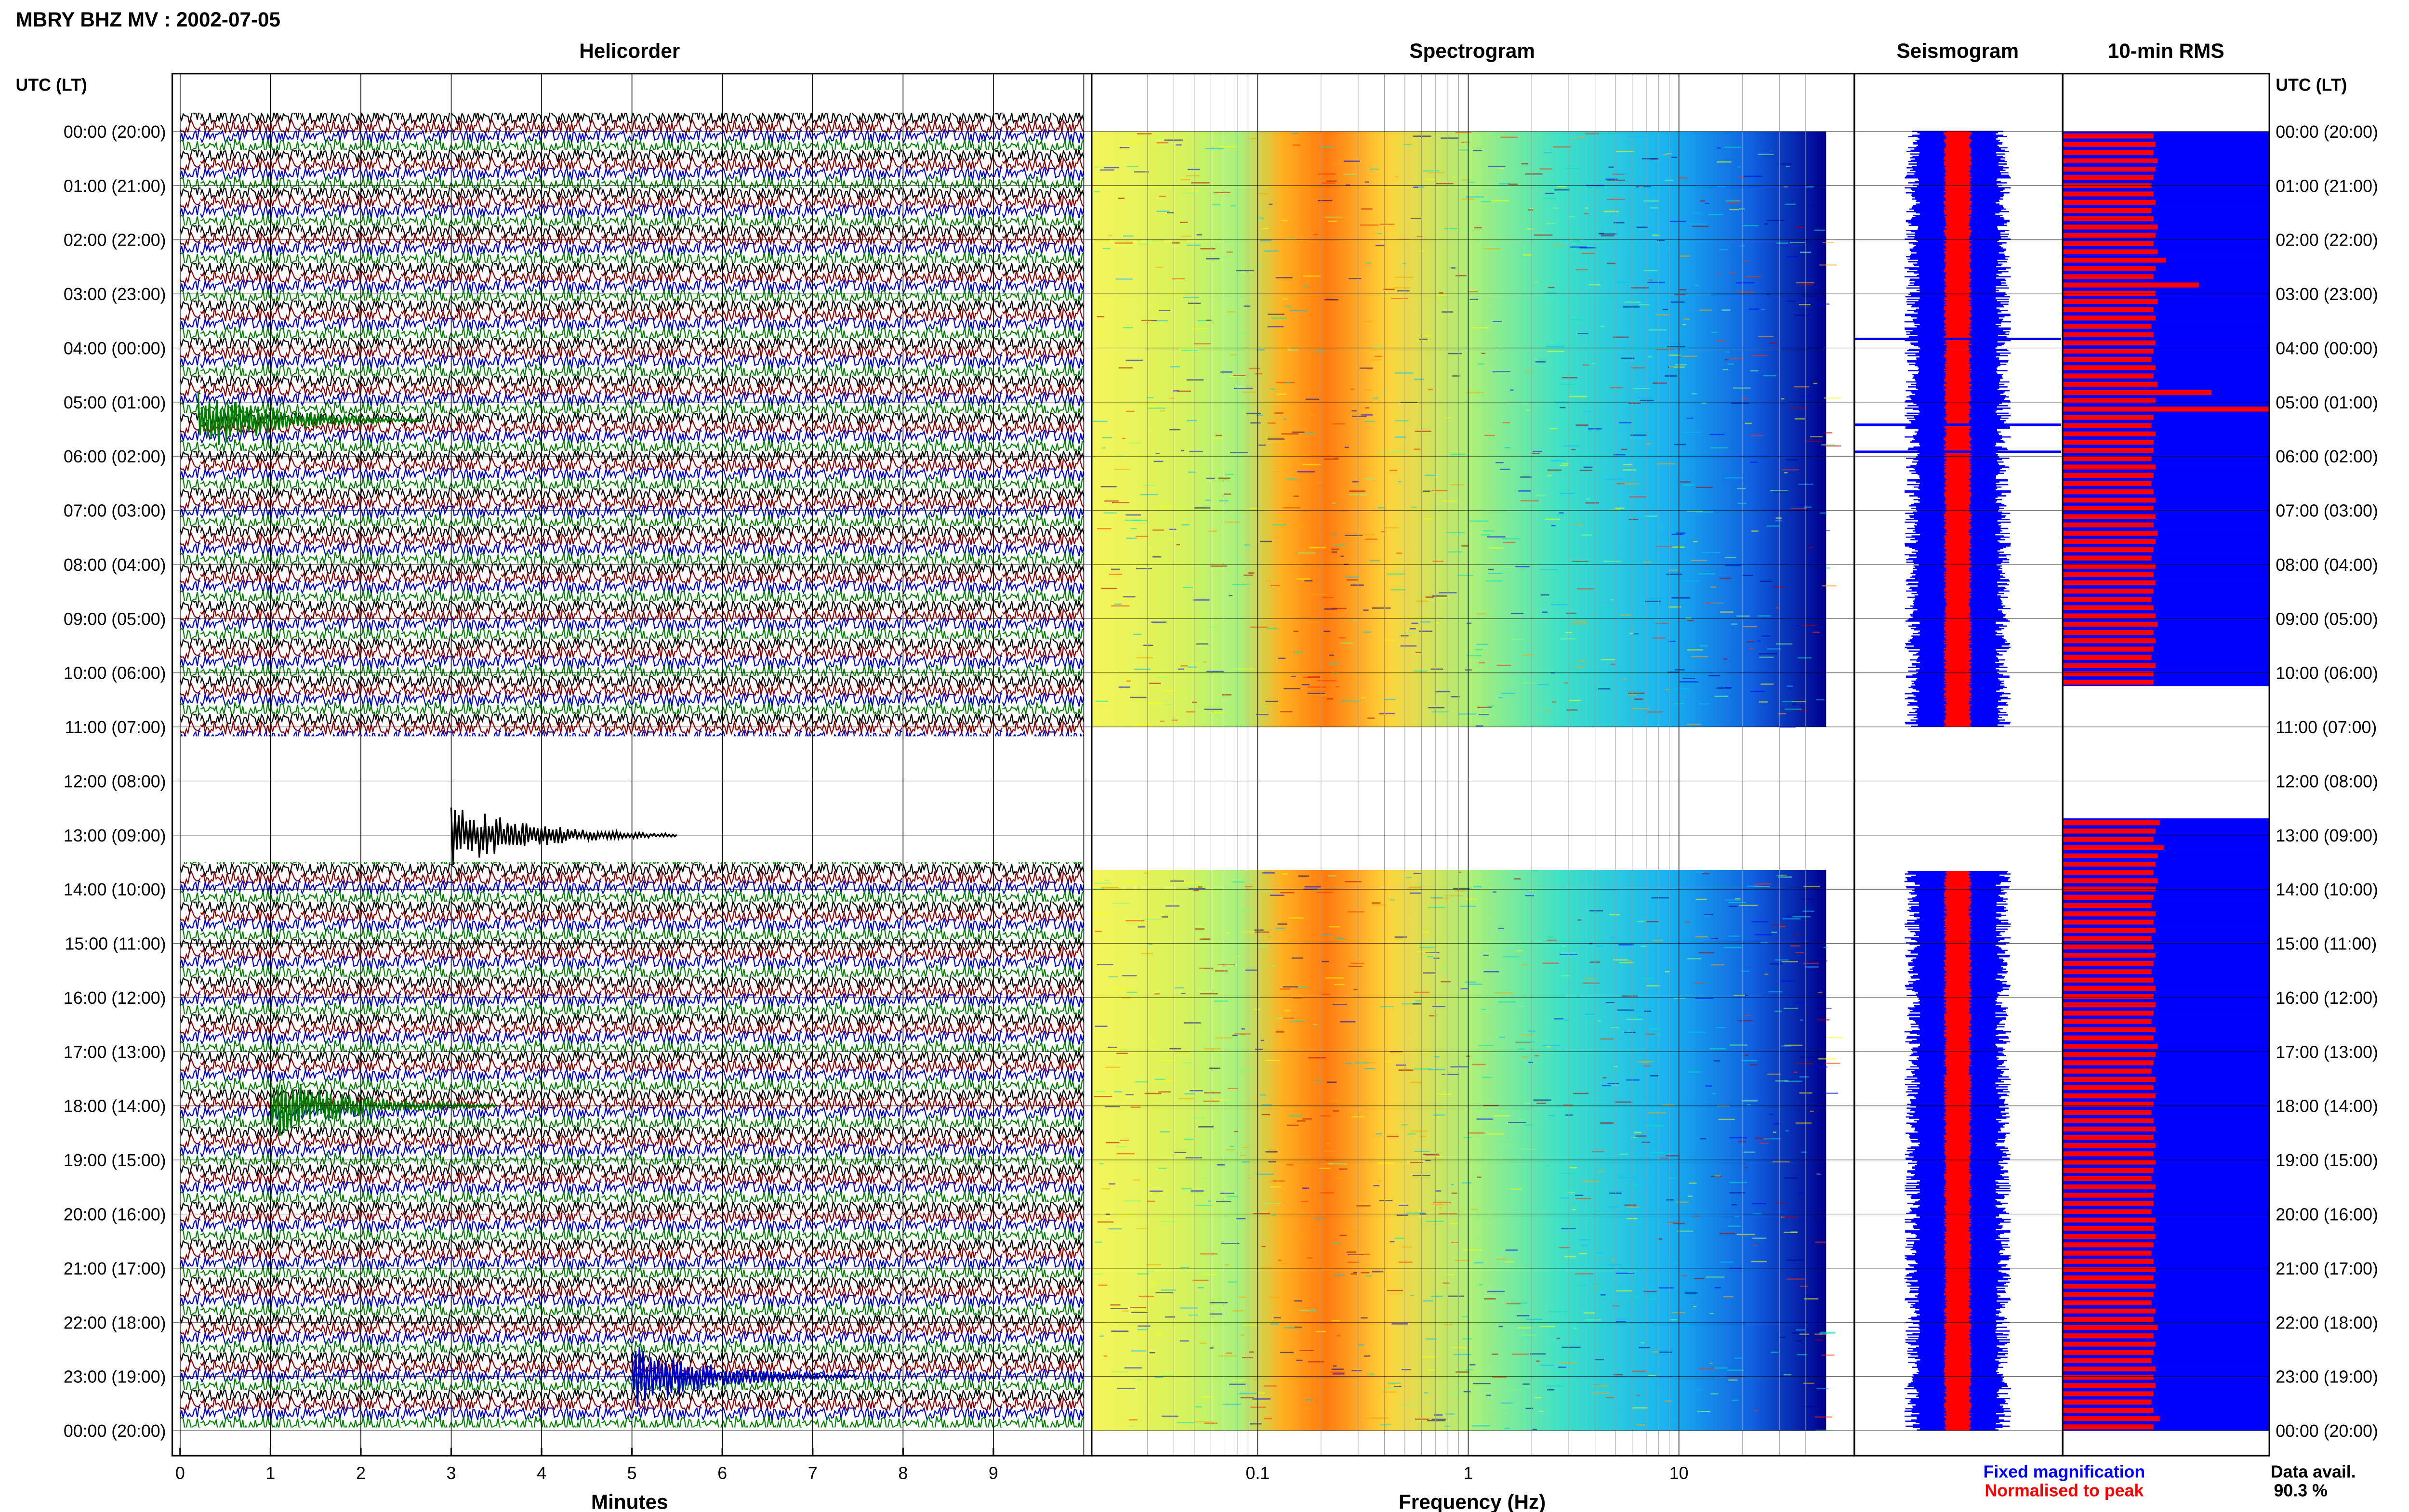 The height and width of the screenshot is (1512, 2409). I want to click on time-label-right: 18:00 (14:00), so click(2327, 1106).